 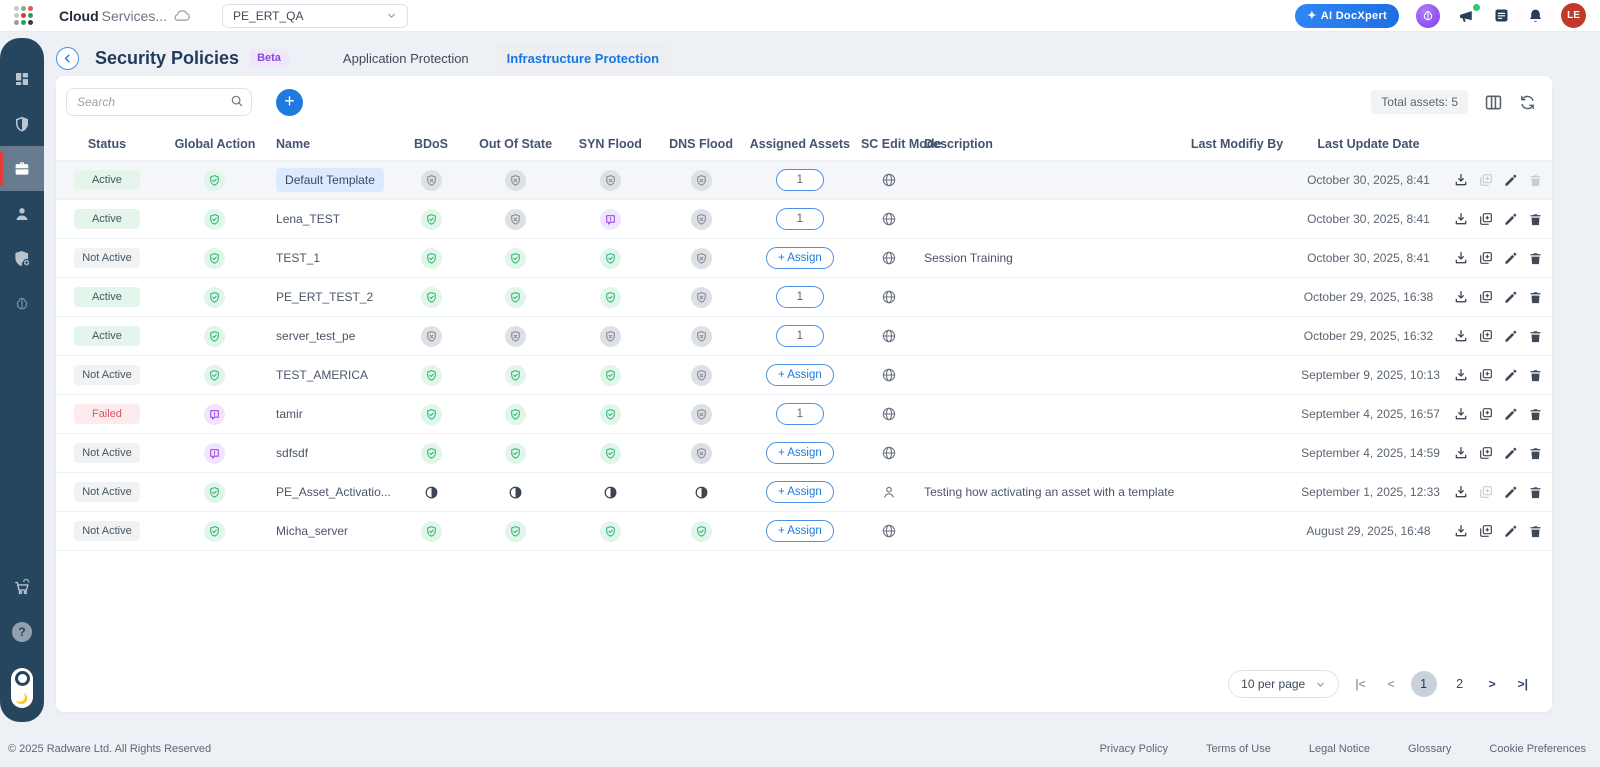 What do you see at coordinates (312, 531) in the screenshot?
I see `policy-name: Micha_server` at bounding box center [312, 531].